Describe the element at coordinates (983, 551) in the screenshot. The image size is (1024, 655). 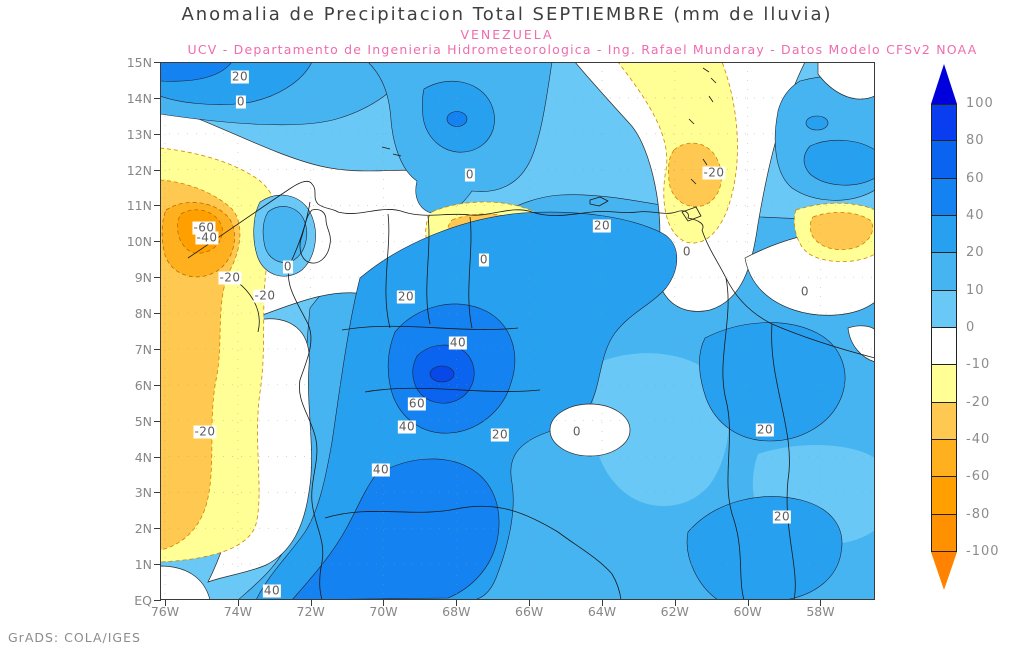
I see `colorbar-tick-label: -100` at that location.